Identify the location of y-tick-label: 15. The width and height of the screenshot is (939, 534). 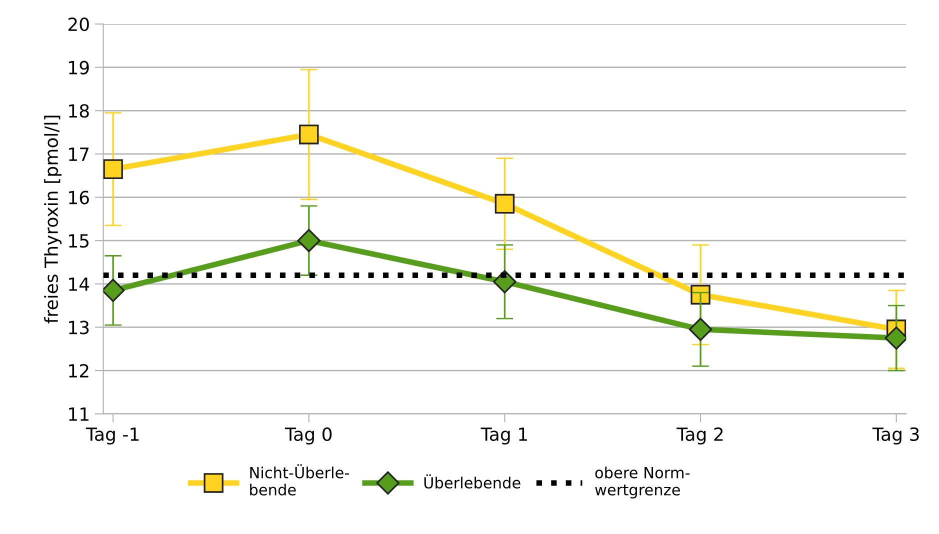
(79, 241).